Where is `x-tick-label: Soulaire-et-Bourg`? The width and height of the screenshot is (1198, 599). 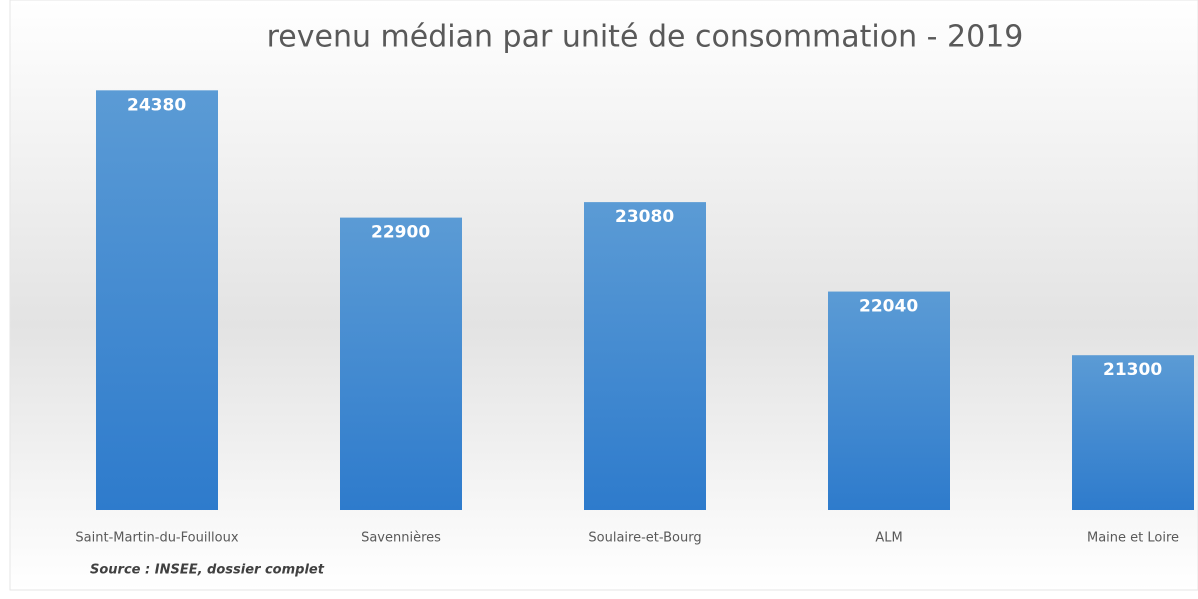
x-tick-label: Soulaire-et-Bourg is located at coordinates (644, 538).